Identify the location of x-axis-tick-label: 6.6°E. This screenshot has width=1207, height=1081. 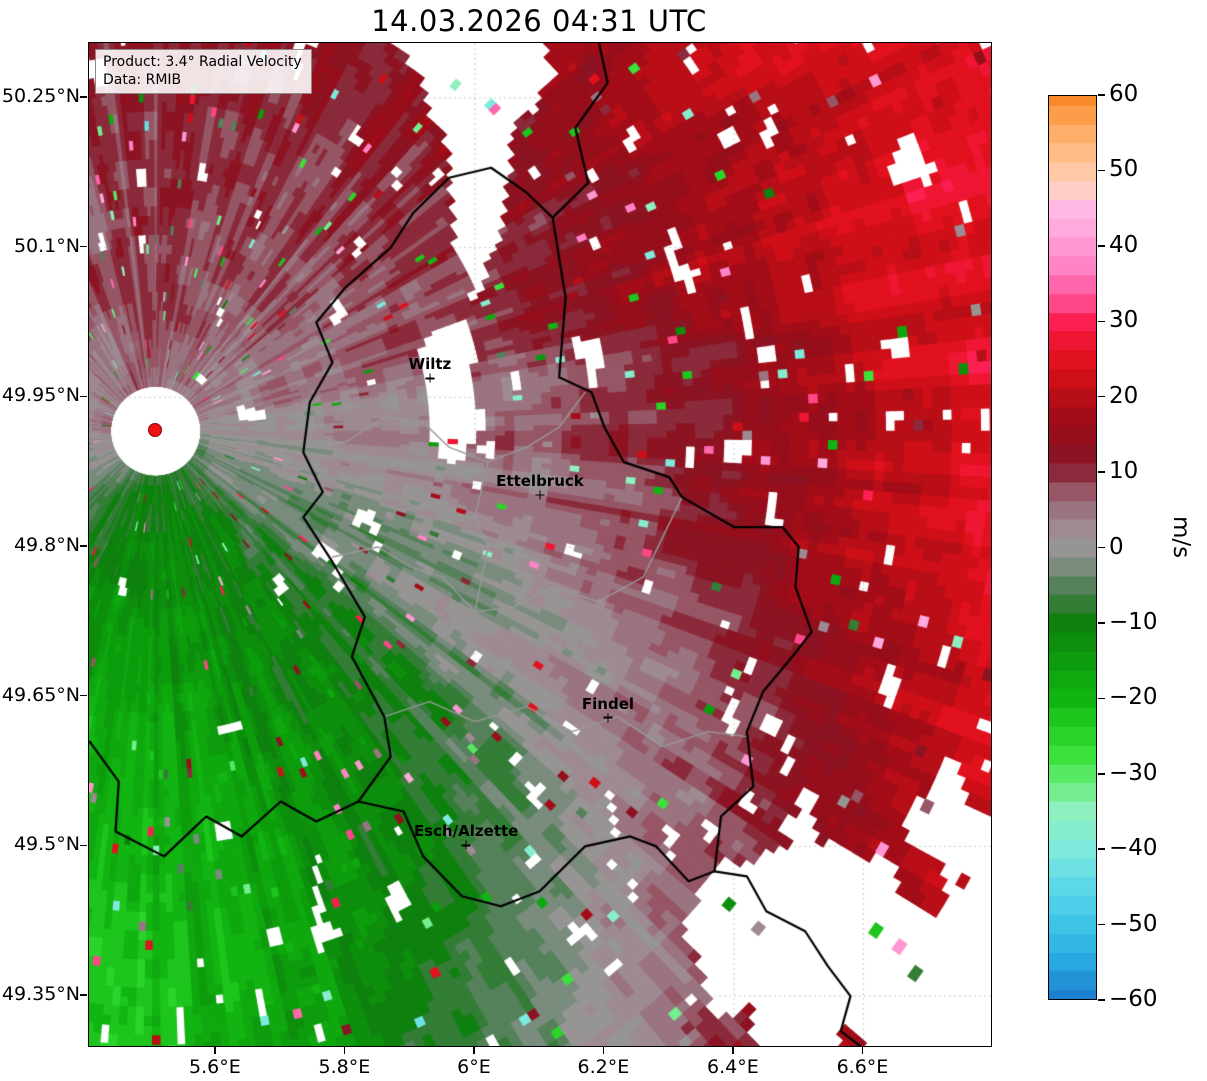
(862, 1067).